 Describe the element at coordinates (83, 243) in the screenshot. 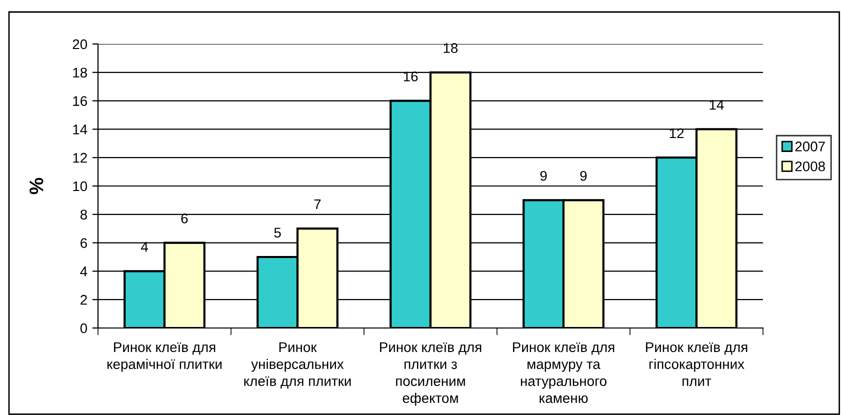

I see `y-tick-label: 6` at that location.